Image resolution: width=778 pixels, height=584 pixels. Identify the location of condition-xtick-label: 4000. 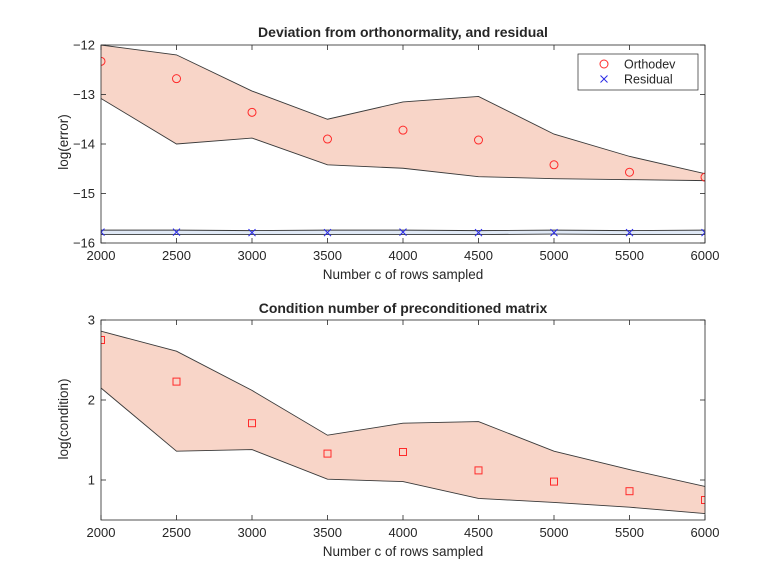
(403, 532).